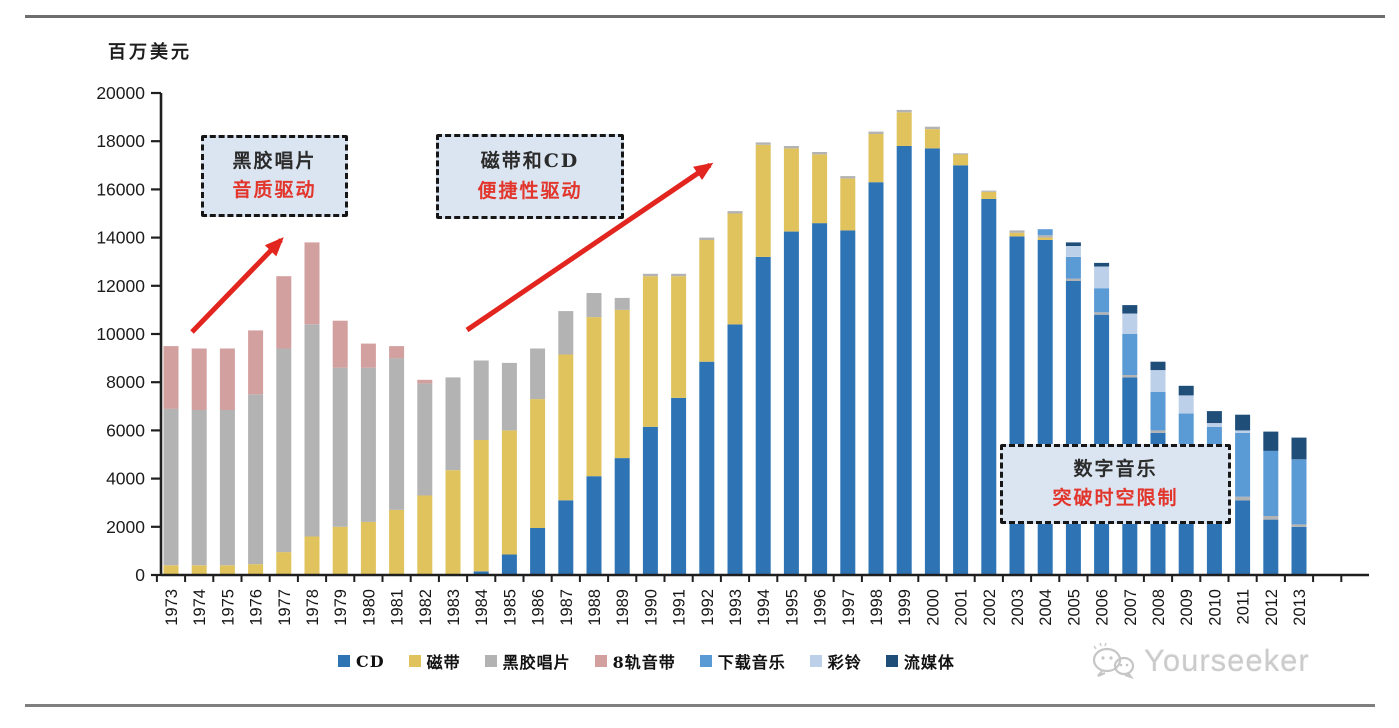 This screenshot has width=1399, height=728. What do you see at coordinates (791, 403) in the screenshot?
I see `bar-segment-1995` at bounding box center [791, 403].